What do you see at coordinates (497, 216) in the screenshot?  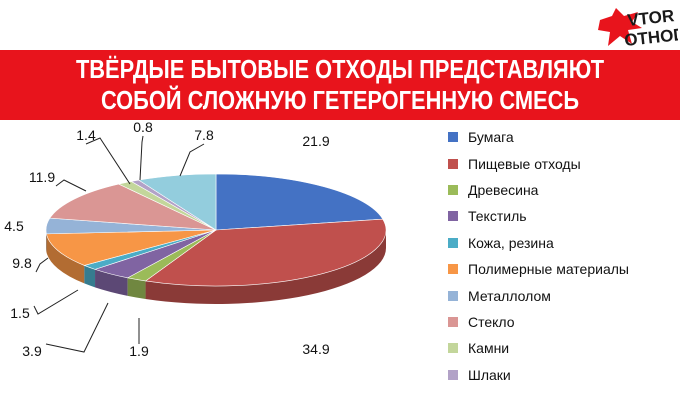 I see `legend-label-3: Текстиль` at bounding box center [497, 216].